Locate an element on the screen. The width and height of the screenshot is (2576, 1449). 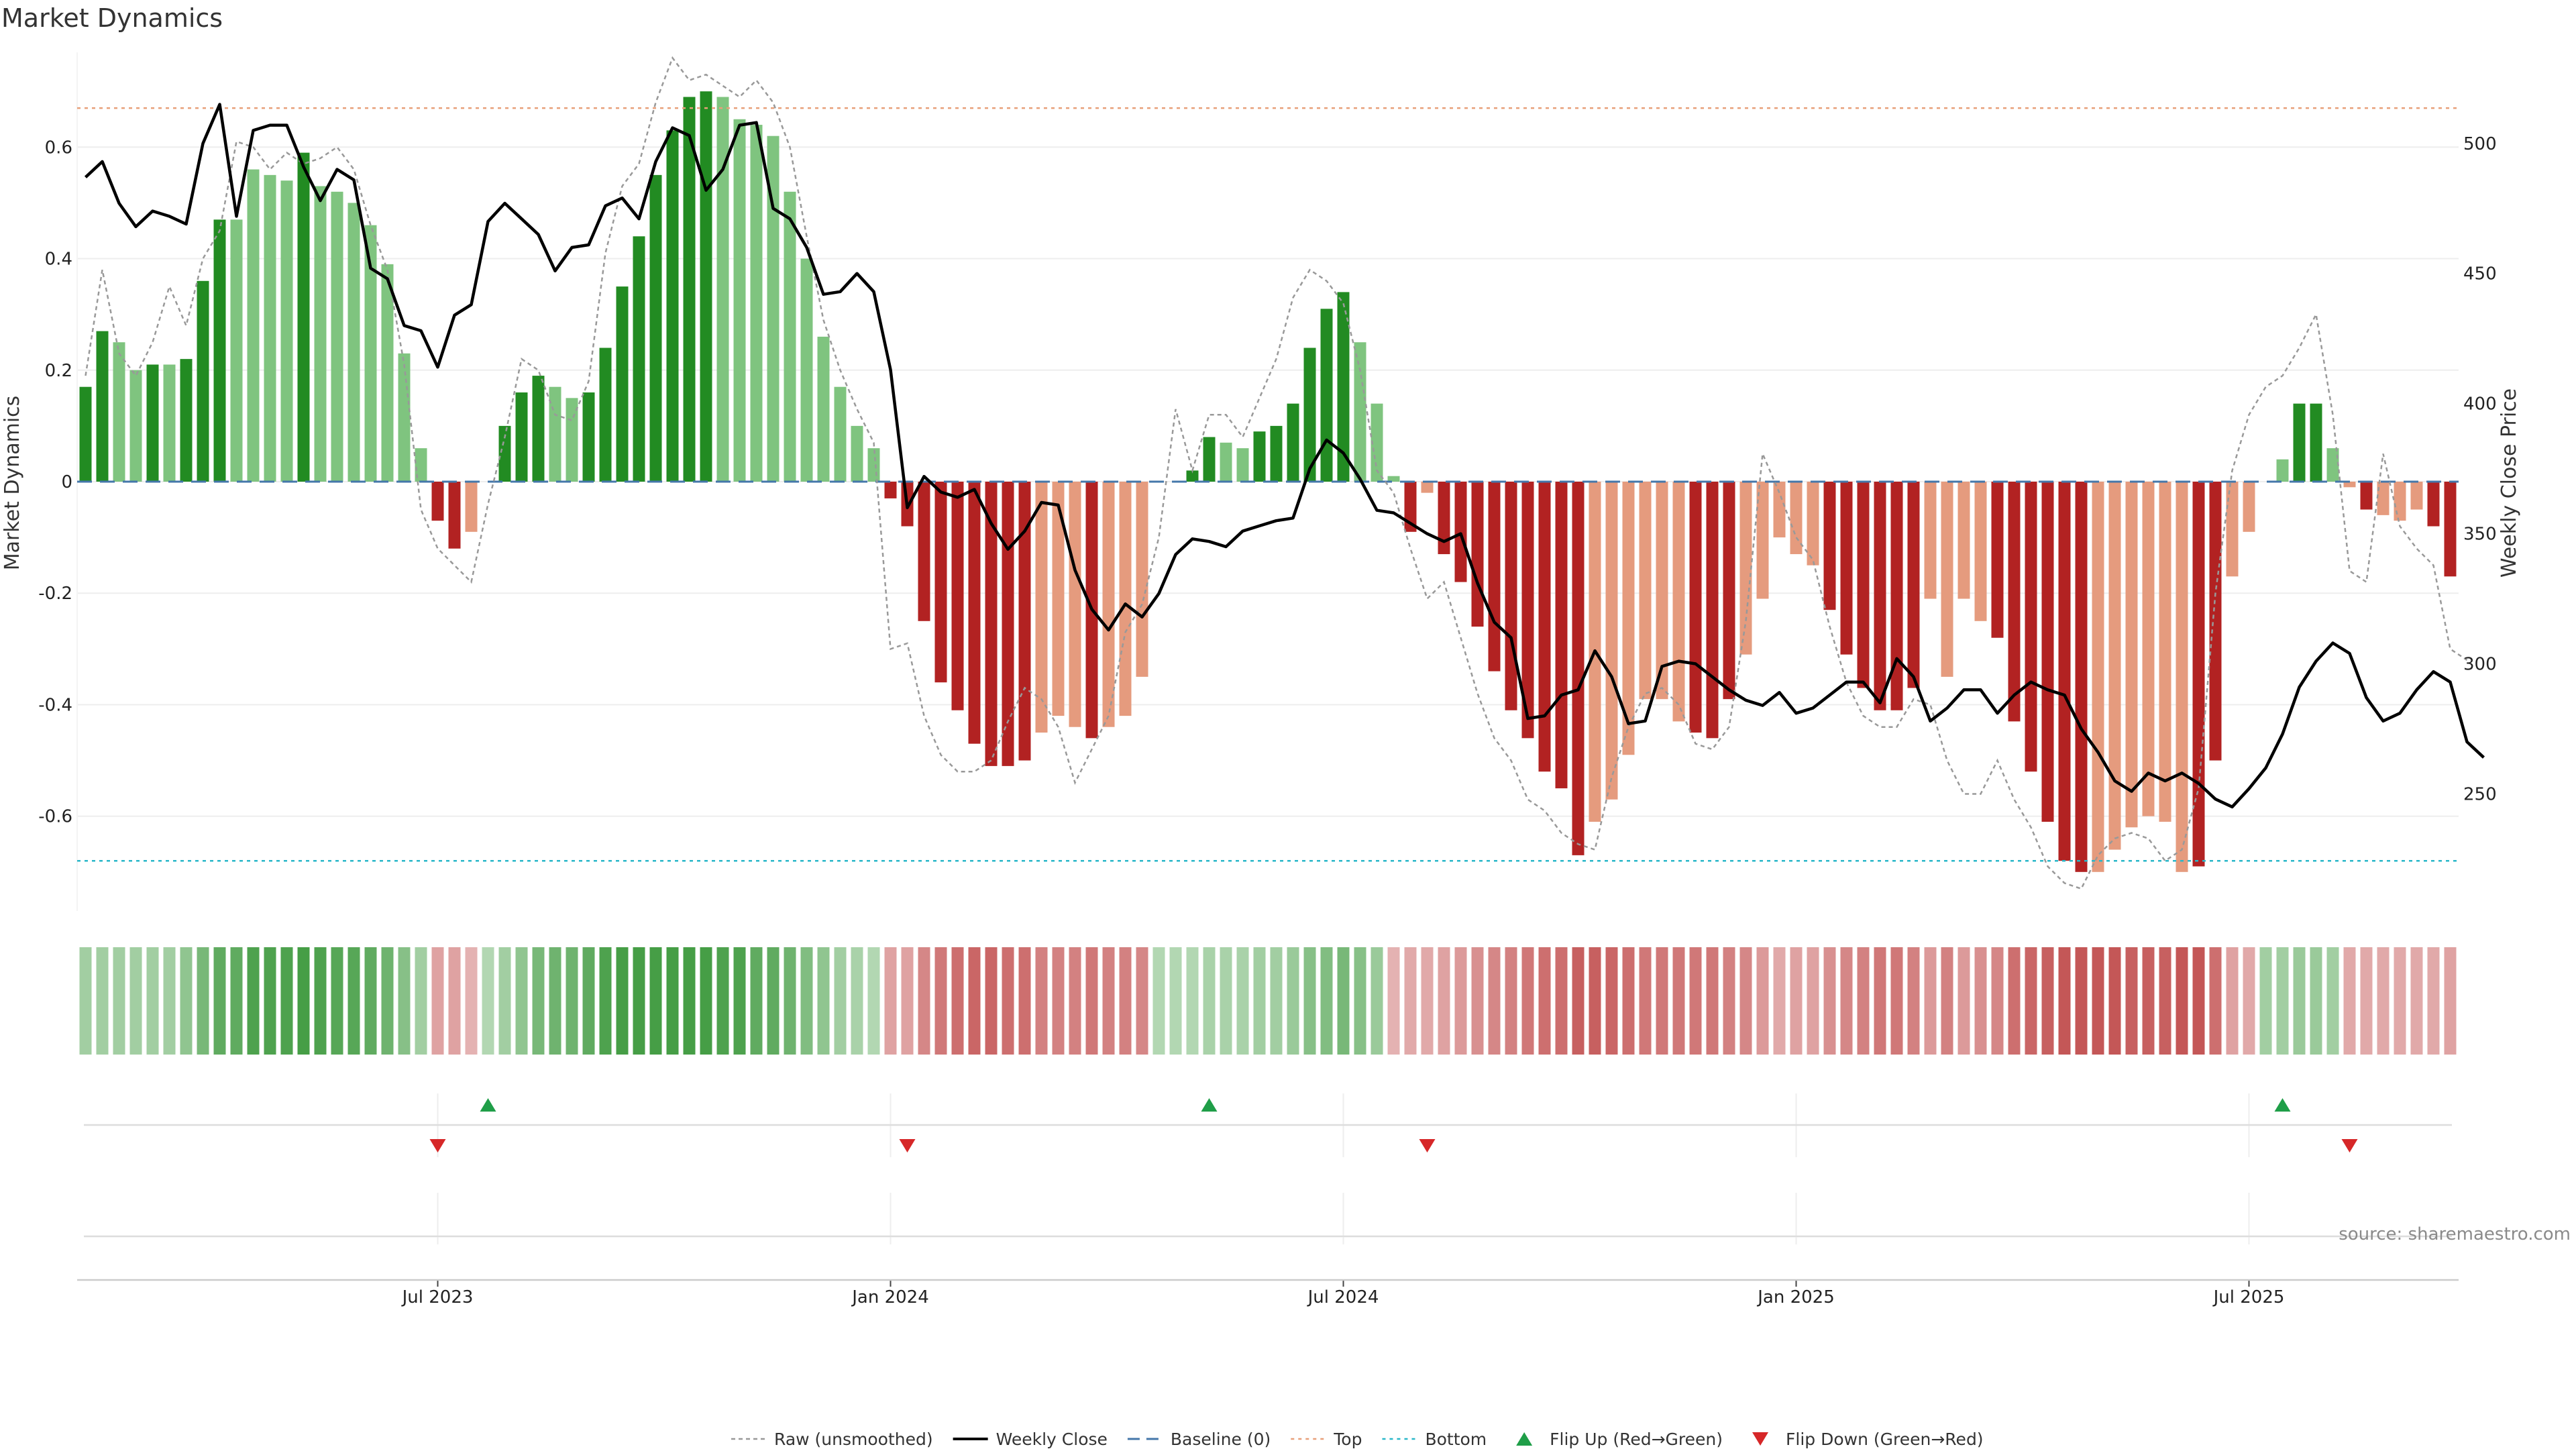
legend-label: Raw (unsmoothed) is located at coordinates (853, 1439).